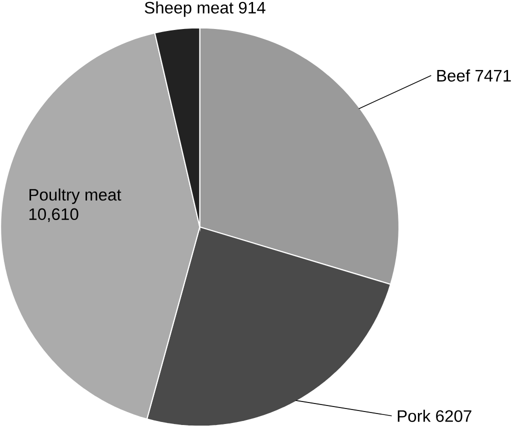 This screenshot has width=513, height=427. Describe the element at coordinates (493, 76) in the screenshot. I see `data-label: 7471` at that location.